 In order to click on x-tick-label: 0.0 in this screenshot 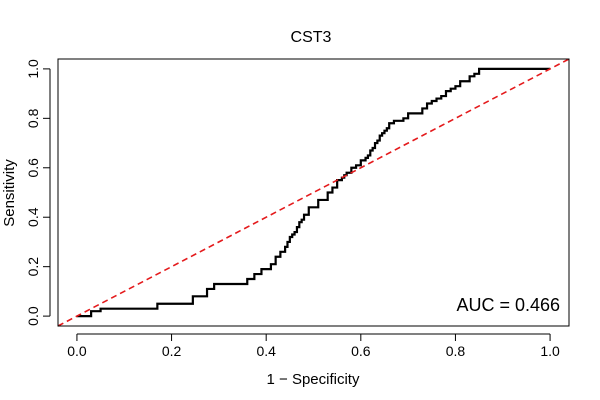, I will do `click(77, 351)`.